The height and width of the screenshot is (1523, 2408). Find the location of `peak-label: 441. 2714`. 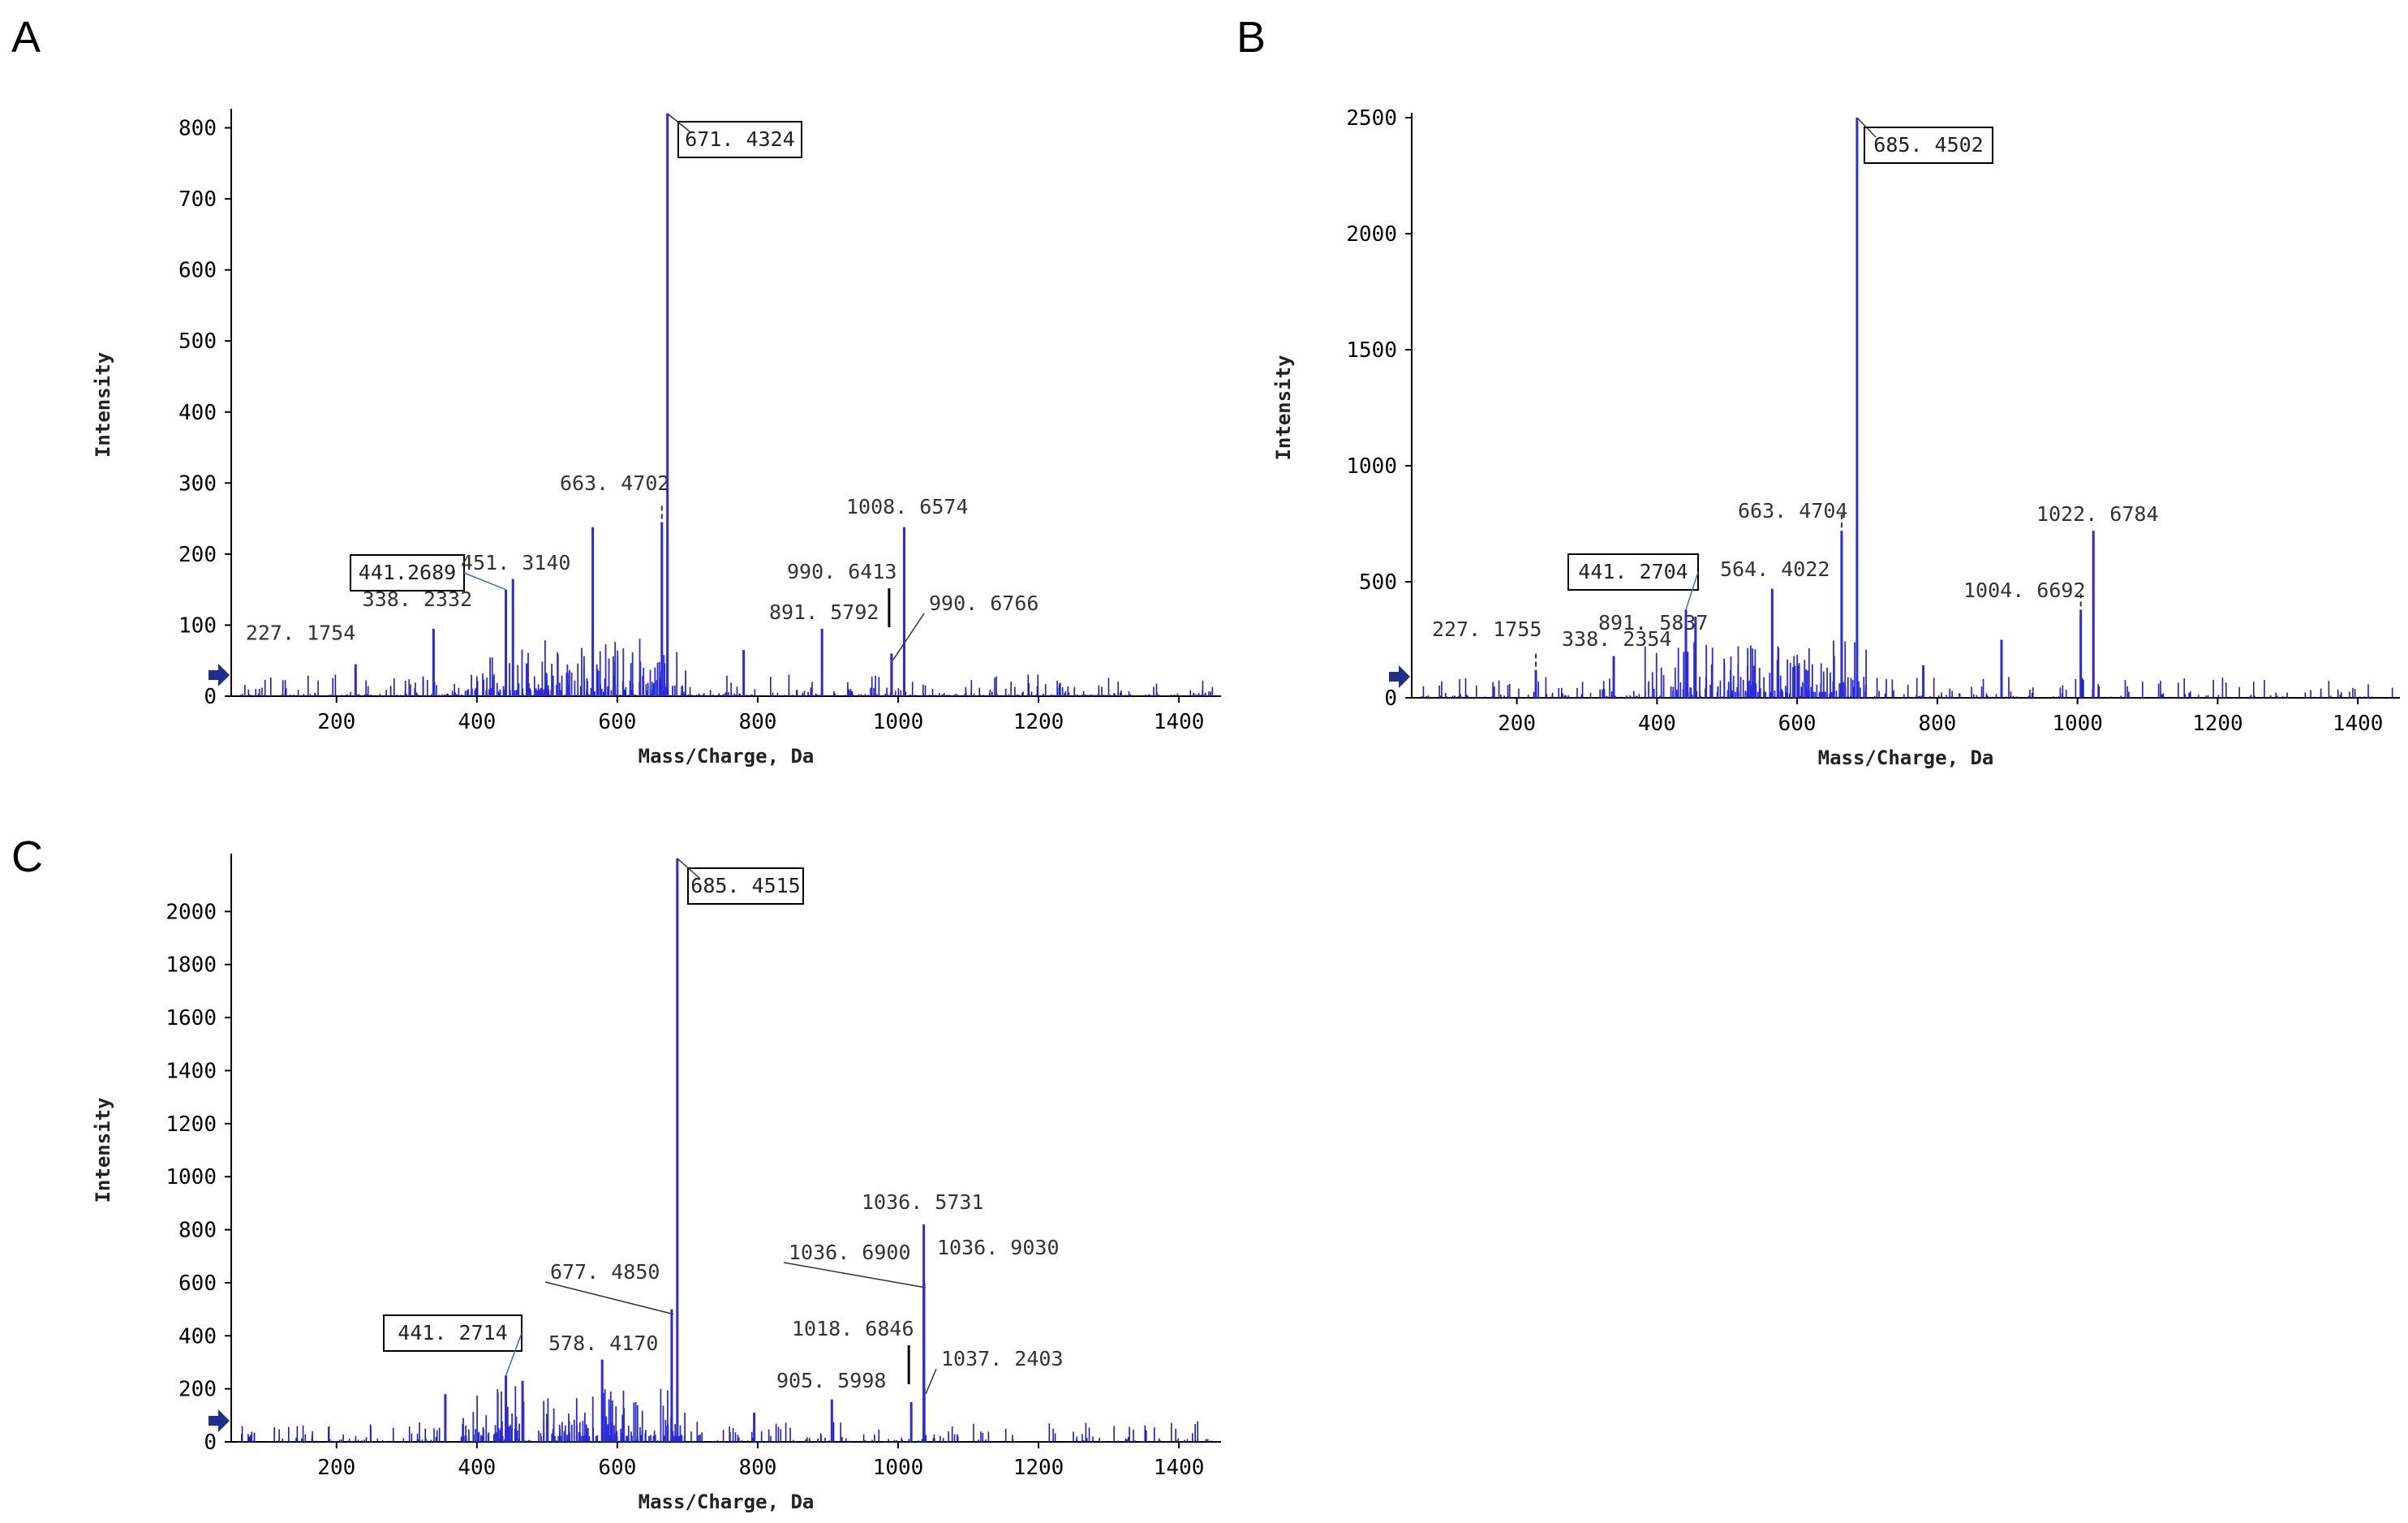

peak-label: 441. 2714 is located at coordinates (452, 1332).